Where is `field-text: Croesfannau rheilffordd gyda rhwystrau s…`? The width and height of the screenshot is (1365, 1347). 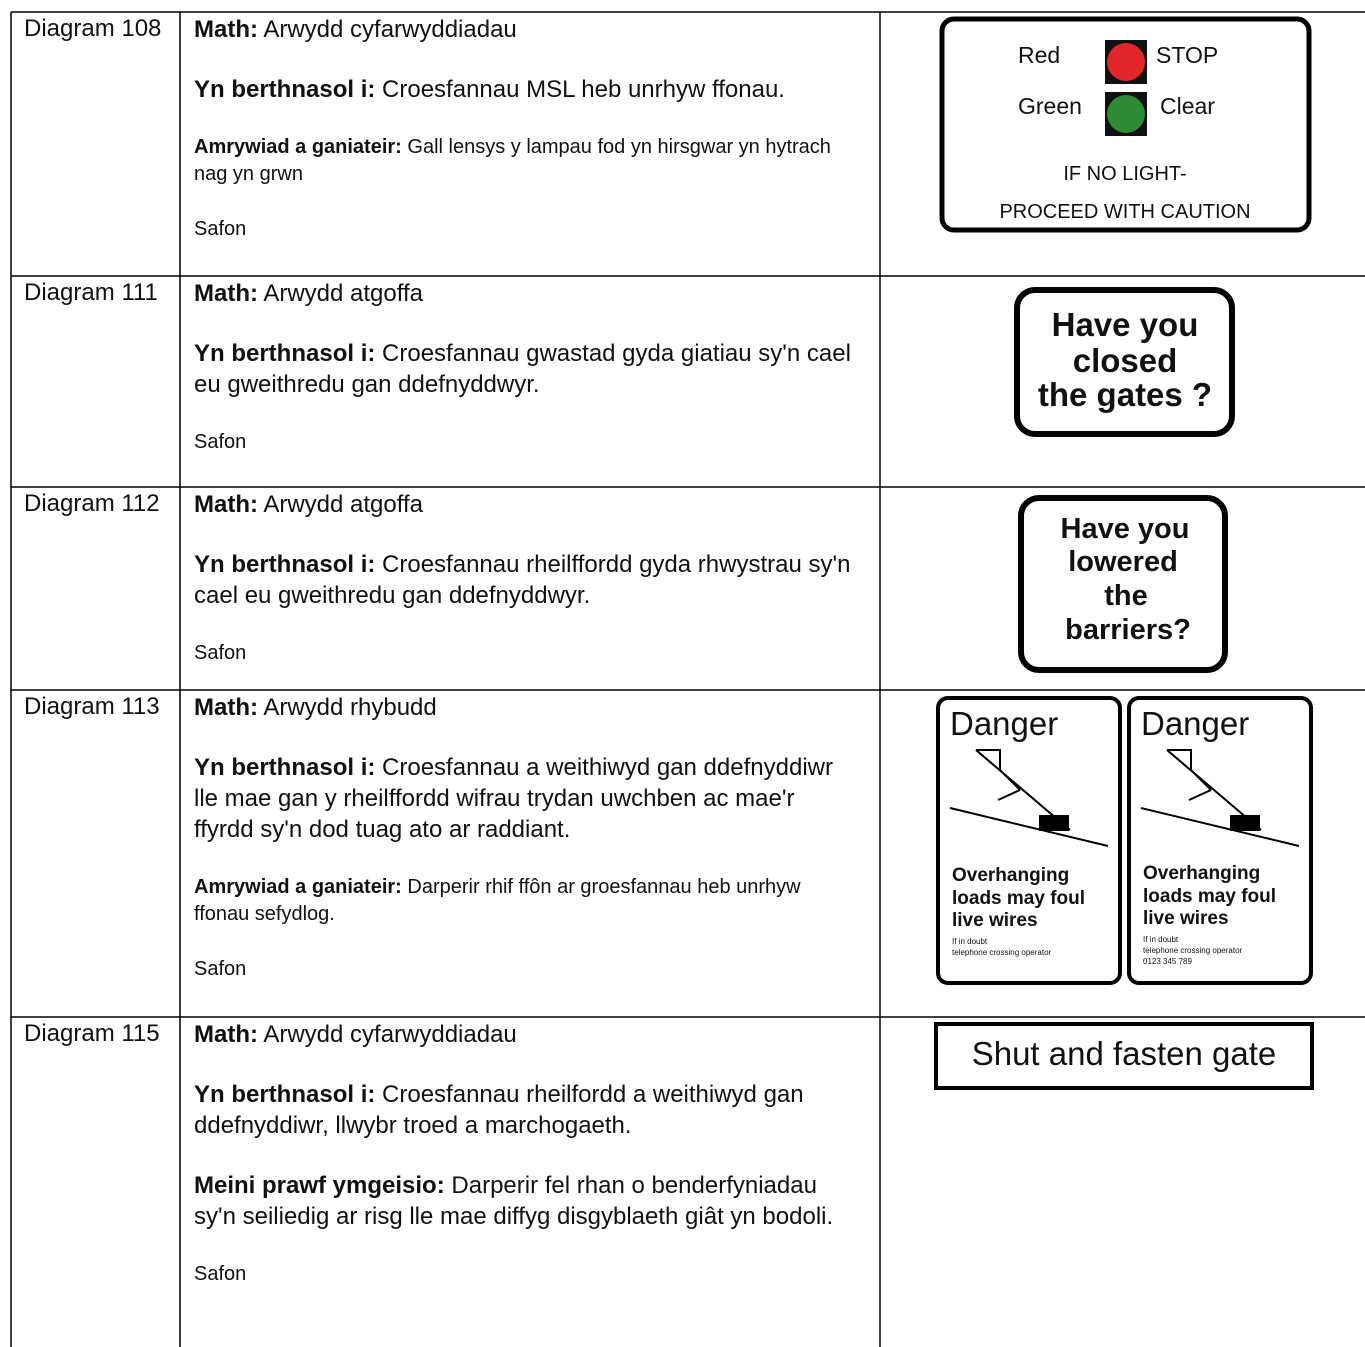
field-text: Croesfannau rheilffordd gyda rhwystrau s… is located at coordinates (522, 580).